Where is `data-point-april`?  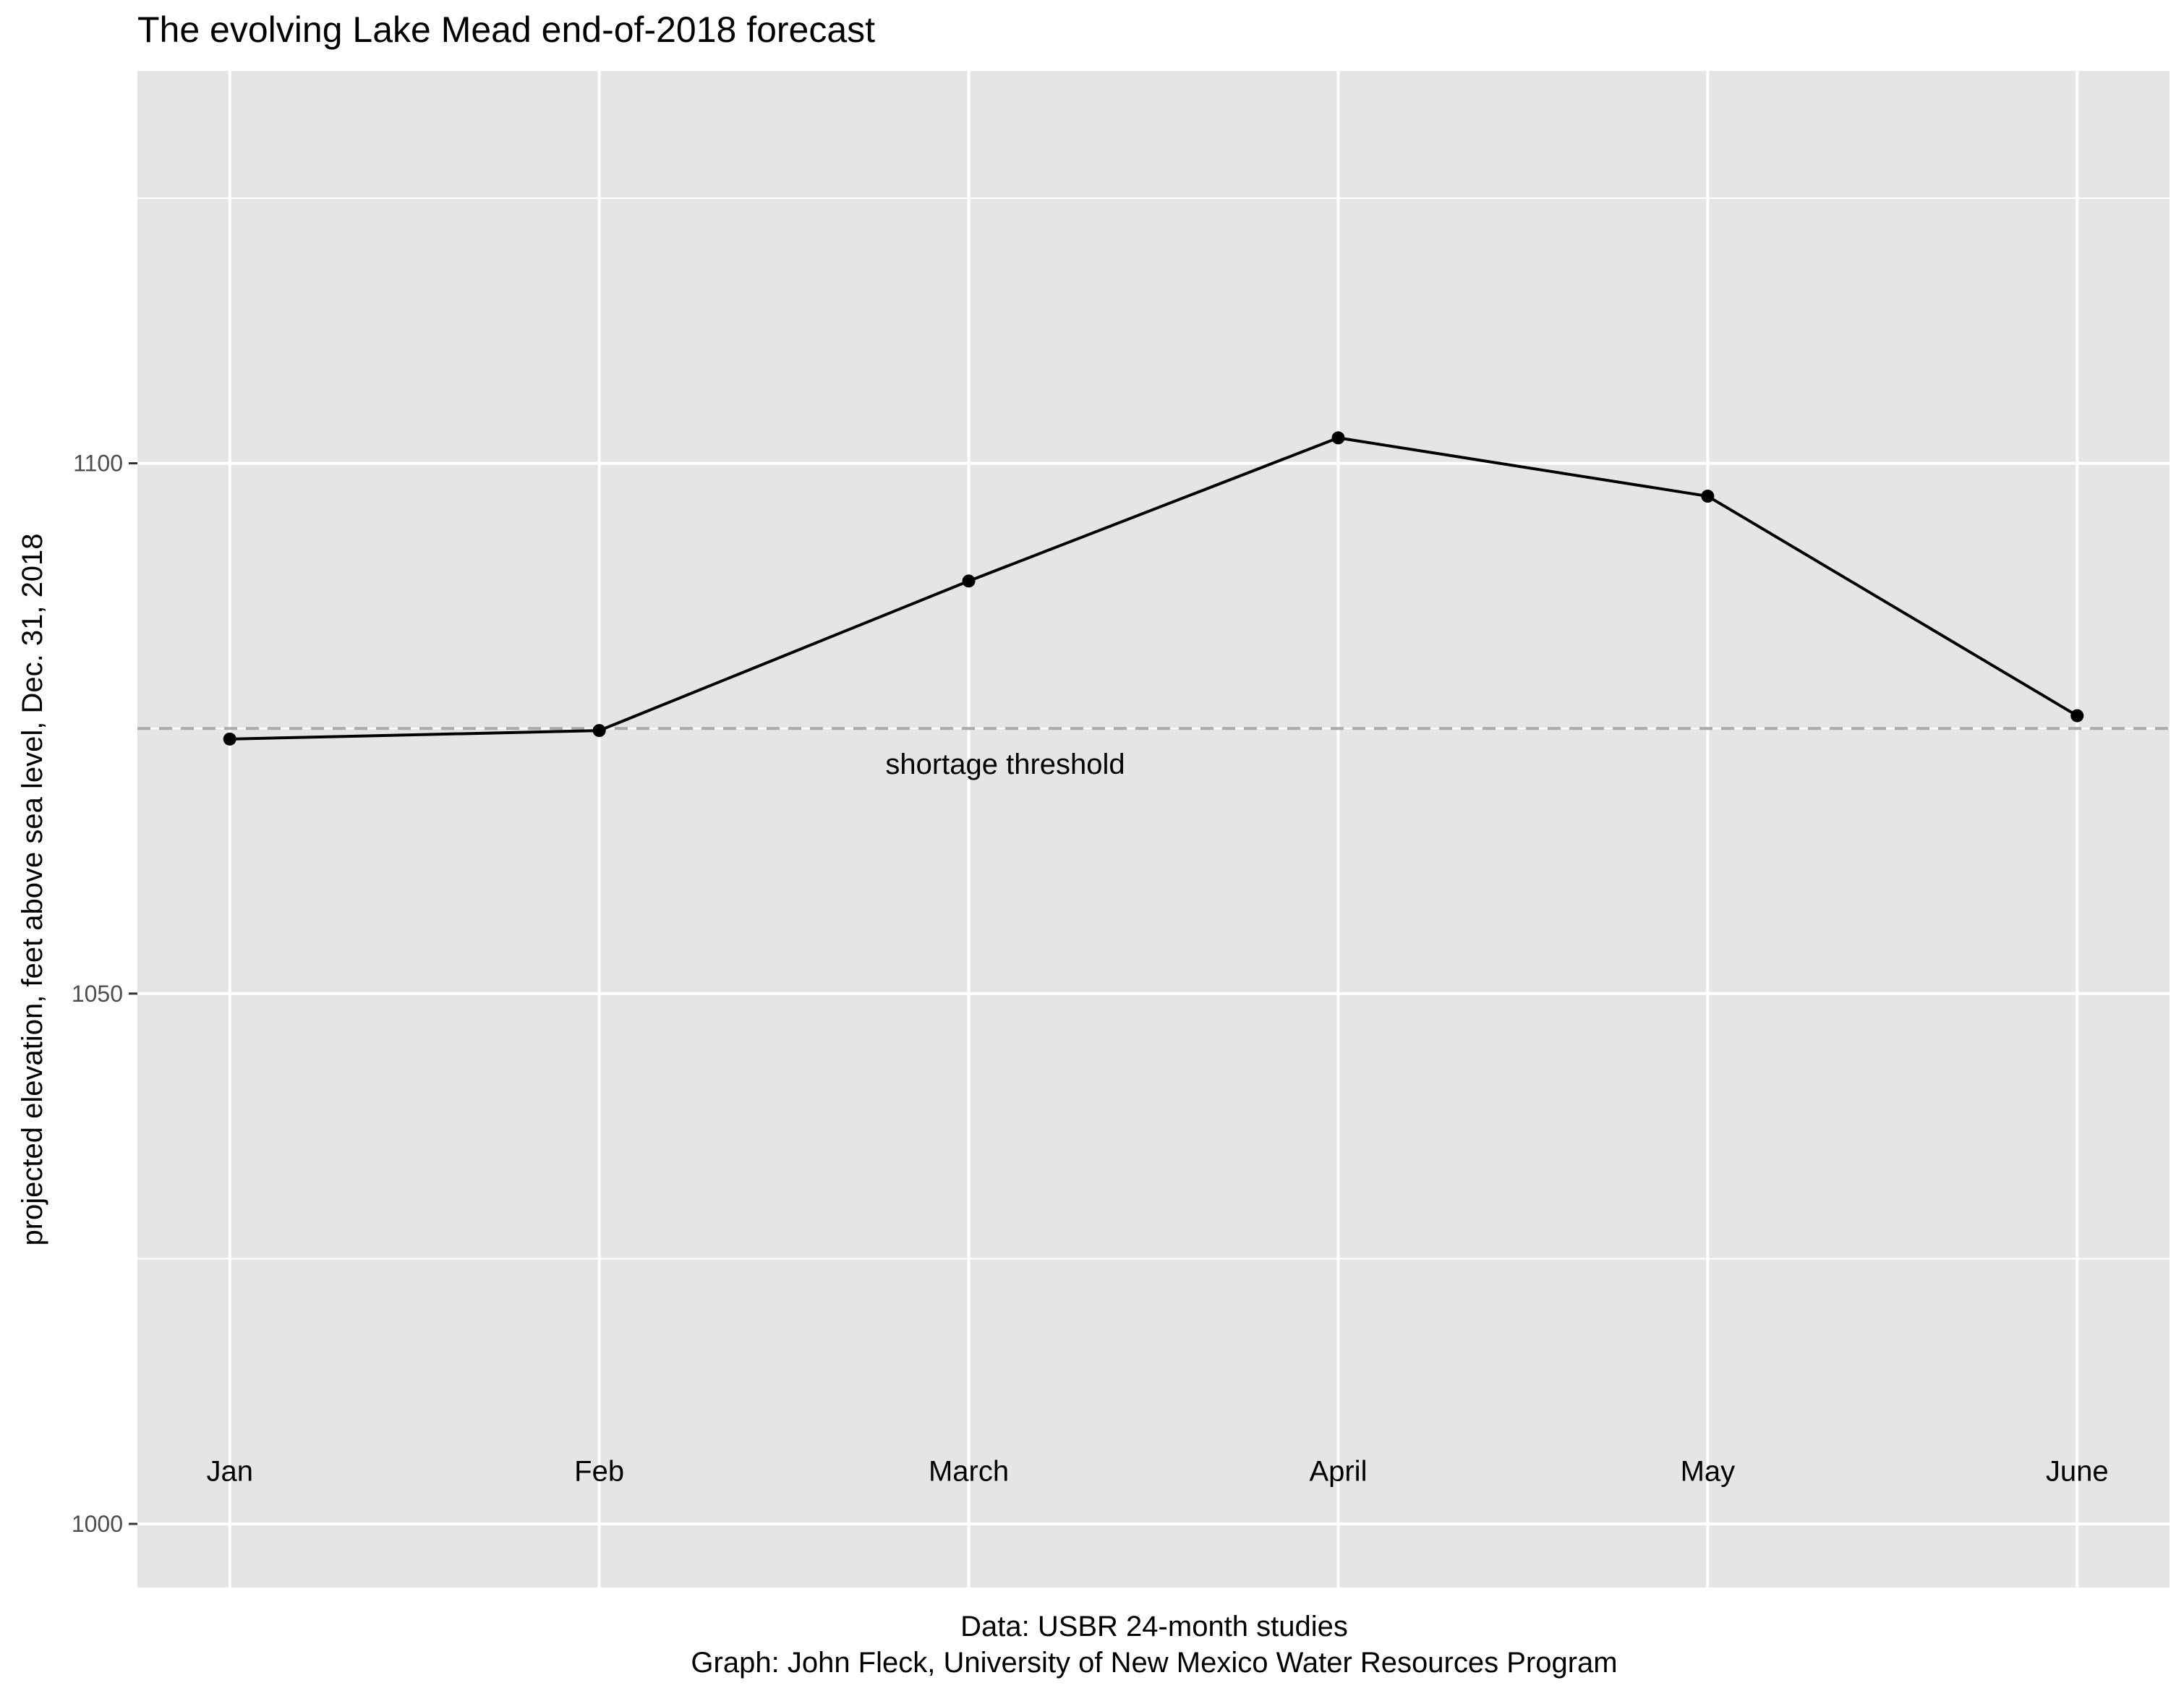
data-point-april is located at coordinates (1338, 438).